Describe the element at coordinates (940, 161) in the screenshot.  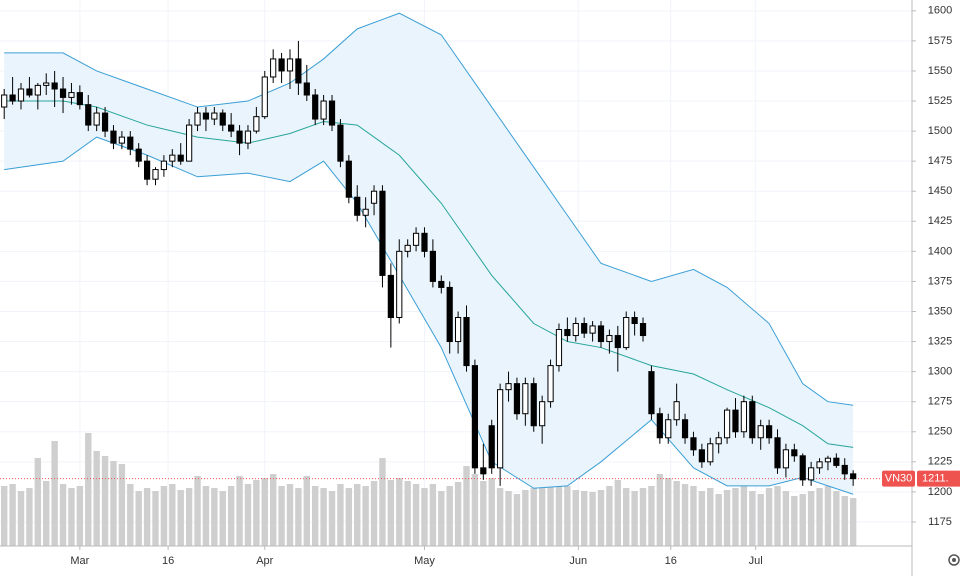
I see `y-tick-label: 1475` at that location.